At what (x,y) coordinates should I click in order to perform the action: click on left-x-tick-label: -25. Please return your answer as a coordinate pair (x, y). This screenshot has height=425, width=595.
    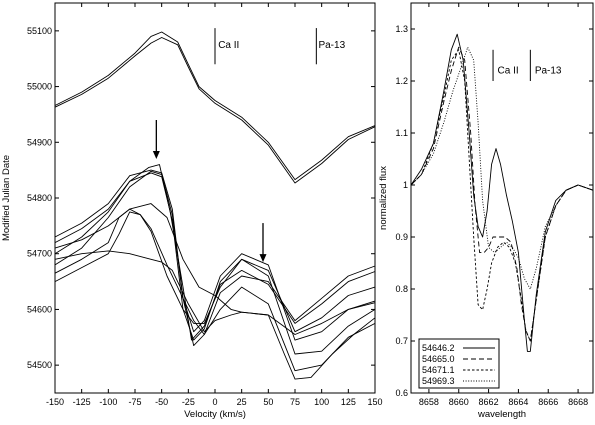
    Looking at the image, I should click on (188, 402).